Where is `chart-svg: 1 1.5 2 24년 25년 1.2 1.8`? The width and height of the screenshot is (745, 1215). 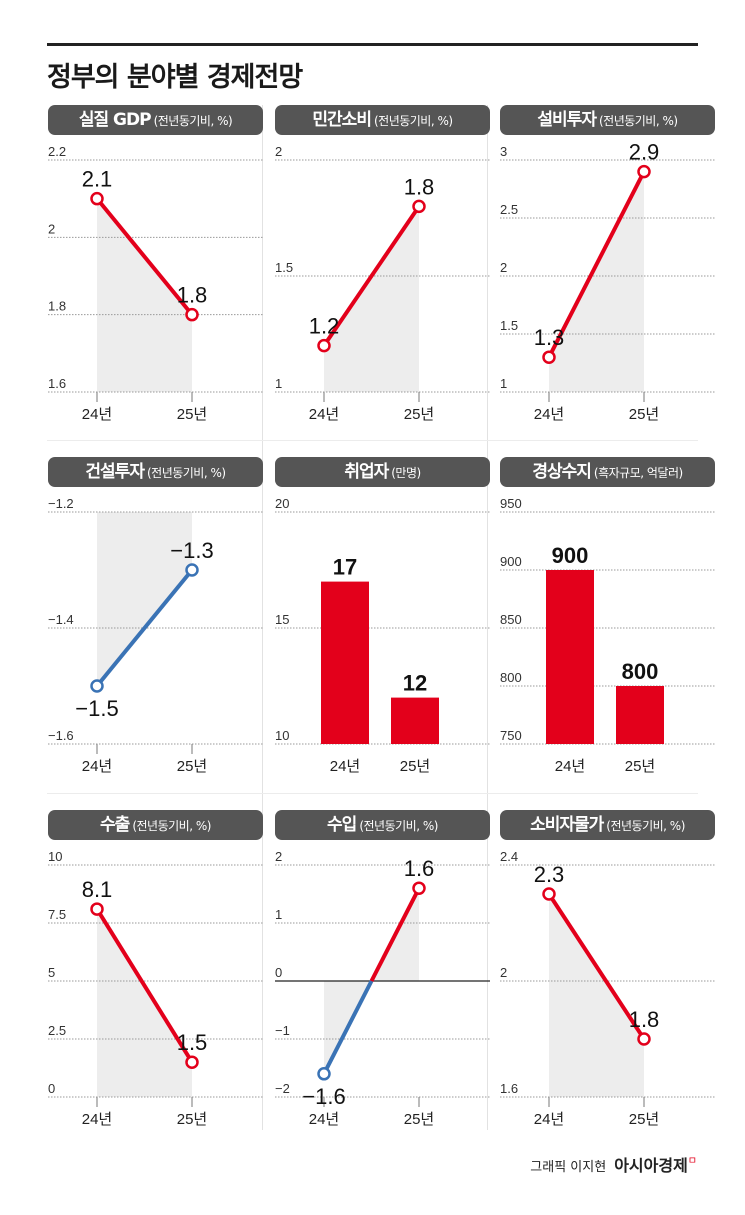 chart-svg: 1 1.5 2 24년 25년 1.2 1.8 is located at coordinates (382, 283).